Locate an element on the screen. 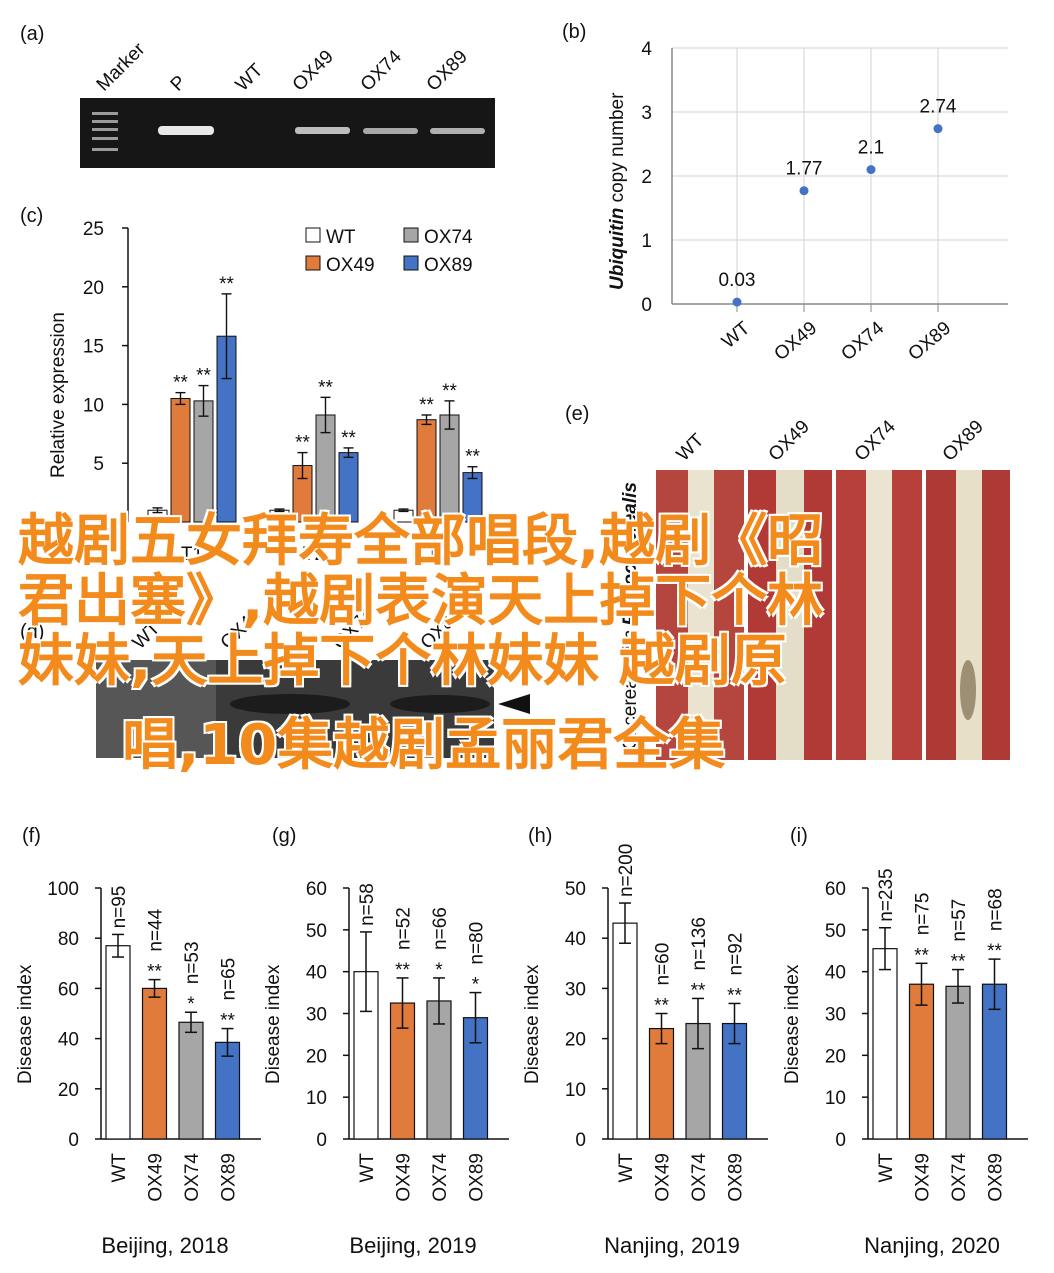 Image resolution: width=1054 pixels, height=1273 pixels. panel-caption: Nanjing, 2019 is located at coordinates (672, 1245).